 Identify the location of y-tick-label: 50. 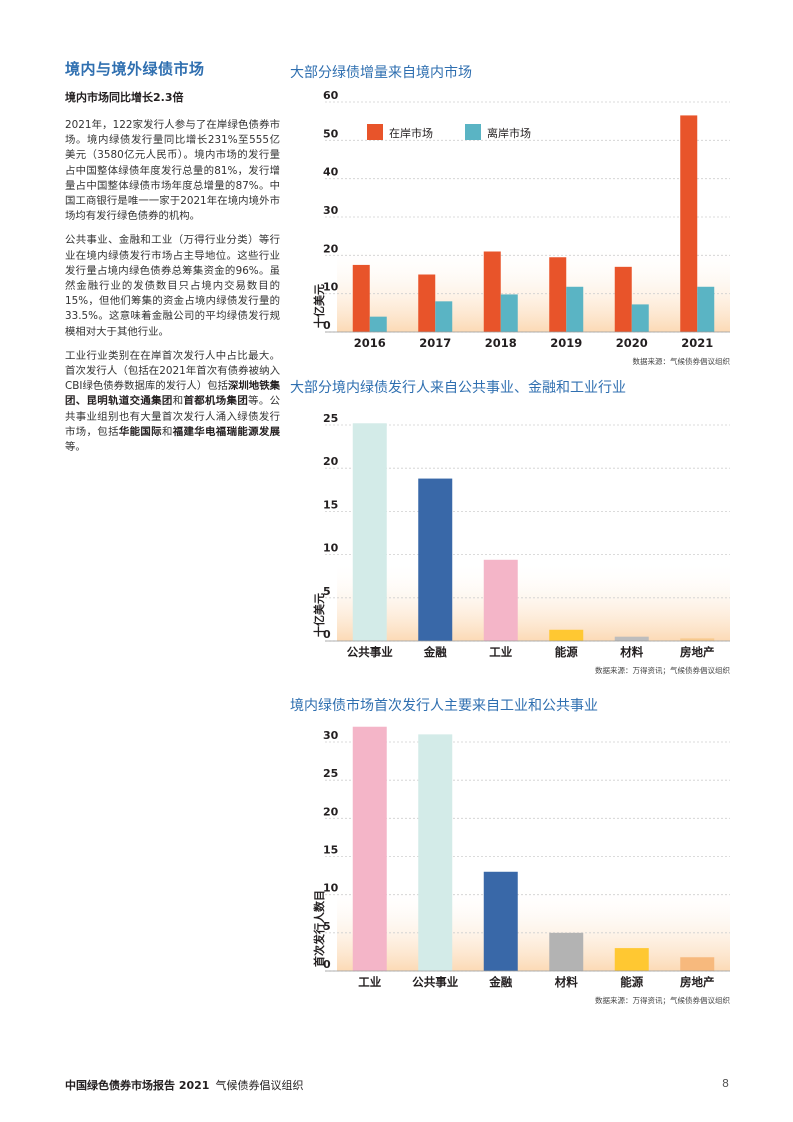
(331, 133).